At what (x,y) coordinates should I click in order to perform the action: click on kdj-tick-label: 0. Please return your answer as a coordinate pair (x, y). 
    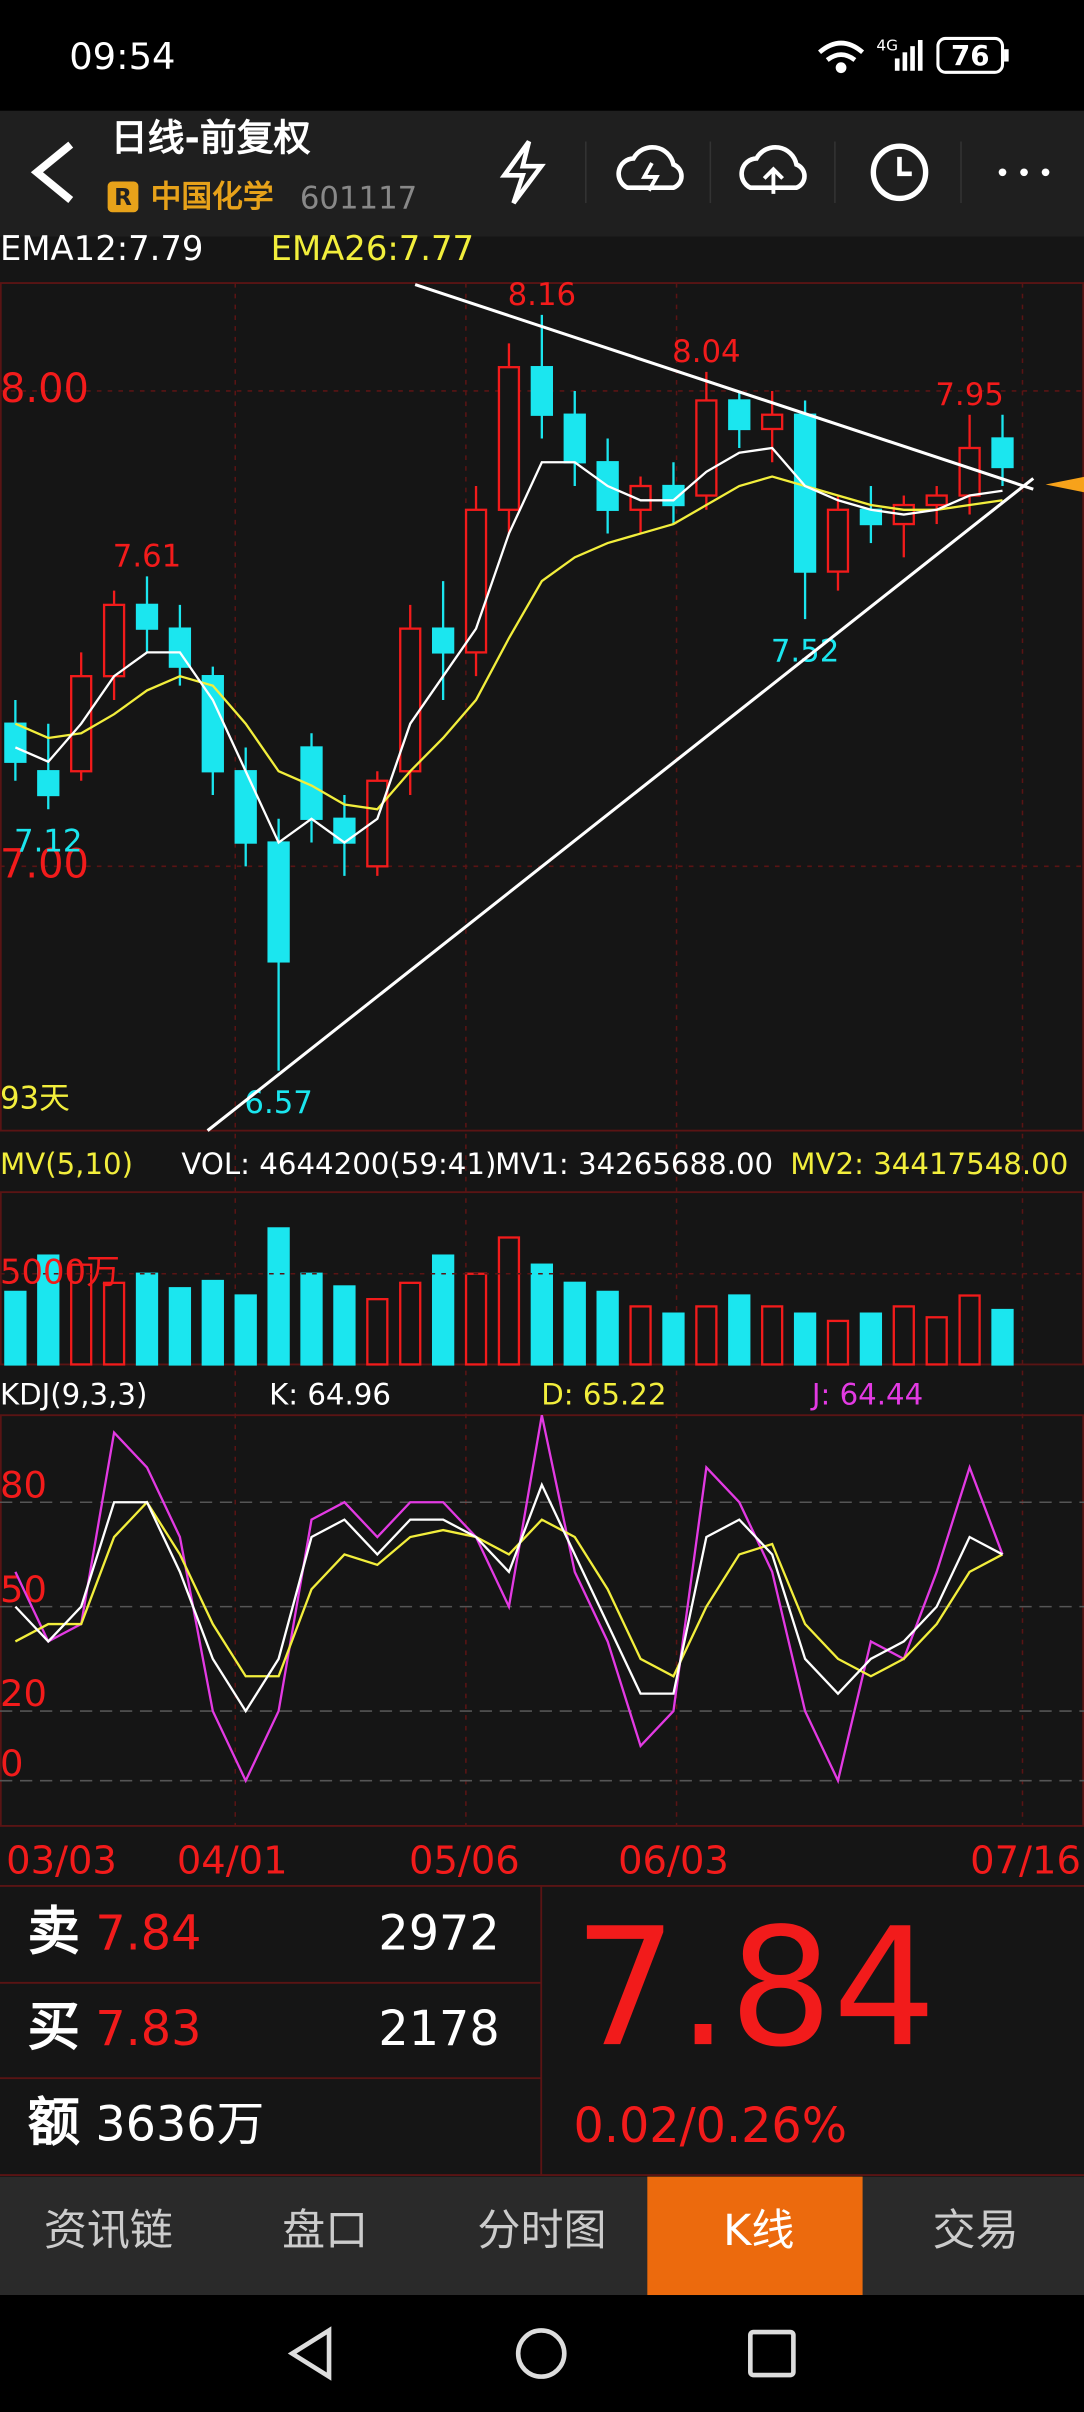
    Looking at the image, I should click on (11, 1763).